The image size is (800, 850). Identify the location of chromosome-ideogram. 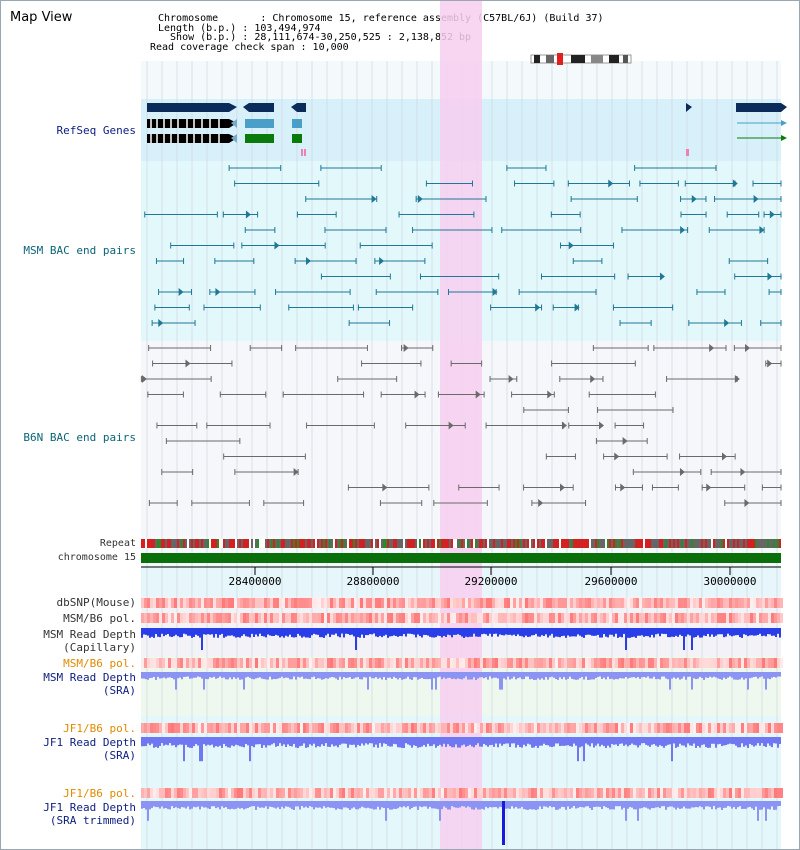
(581, 59).